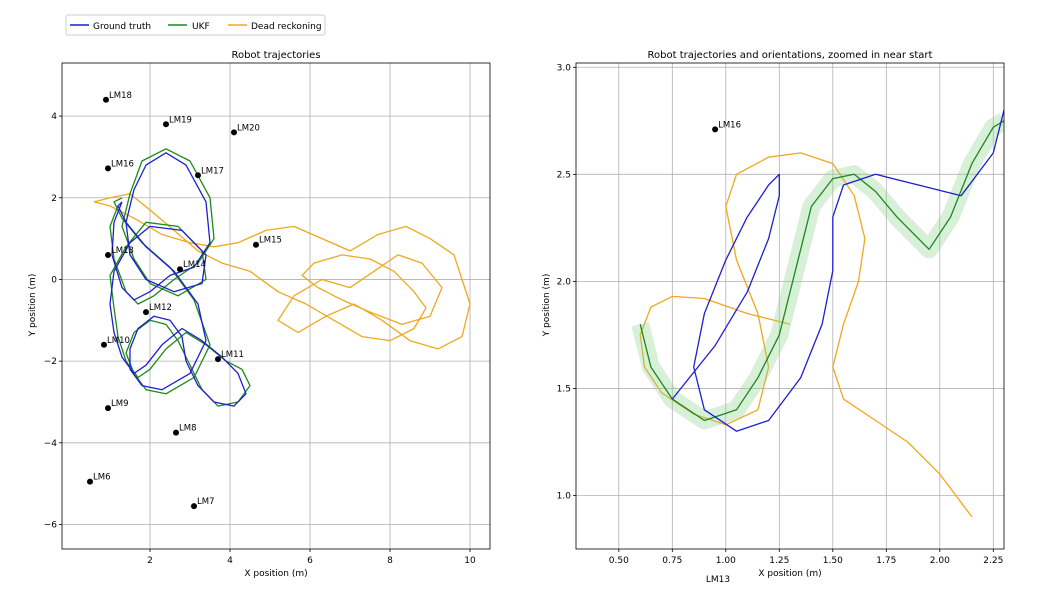 The height and width of the screenshot is (605, 1040). What do you see at coordinates (256, 244) in the screenshot?
I see `chart-left-landmark-lm15` at bounding box center [256, 244].